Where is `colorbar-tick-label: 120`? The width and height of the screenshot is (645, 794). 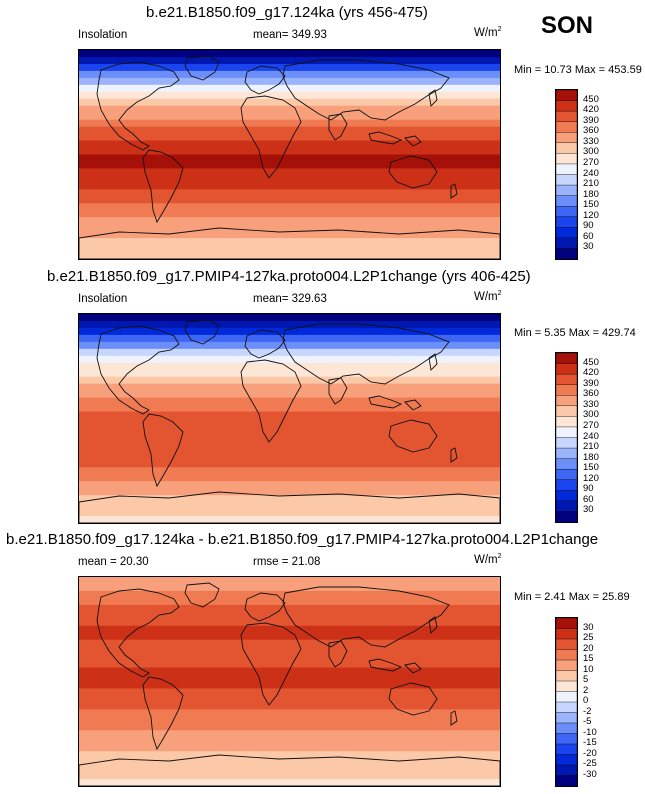
colorbar-tick-label: 120 is located at coordinates (591, 215).